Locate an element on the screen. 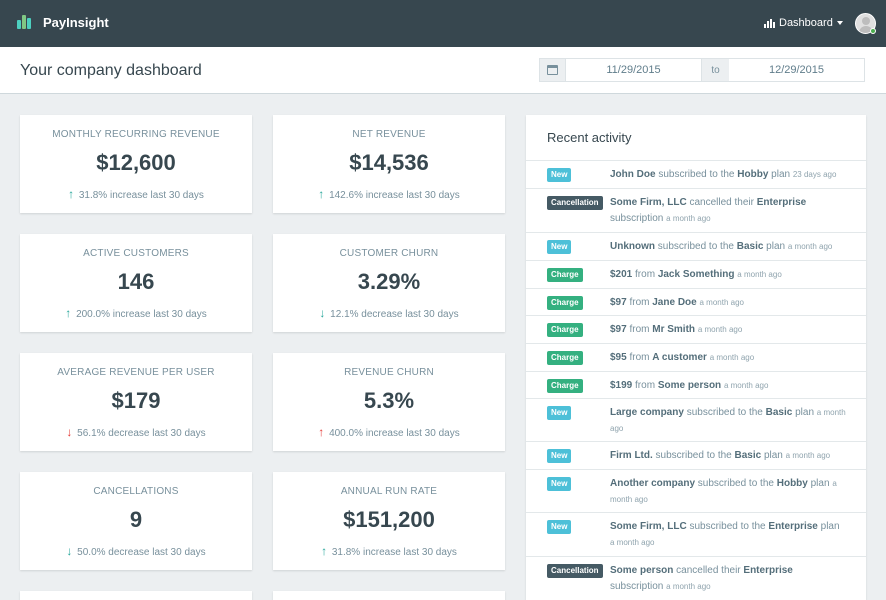 This screenshot has height=600, width=886. metric-label: Revenue churn is located at coordinates (389, 372).